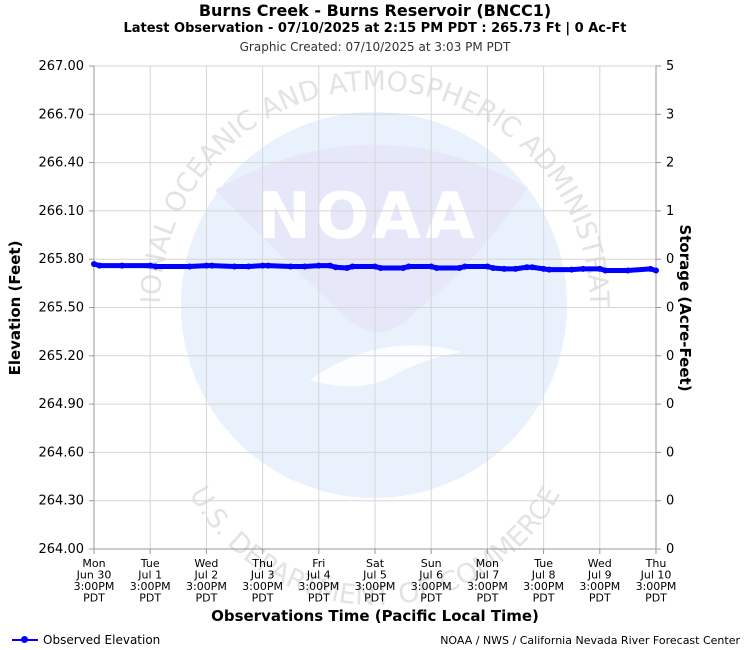 The image size is (750, 650). I want to click on y2-tick-label: 5, so click(670, 66).